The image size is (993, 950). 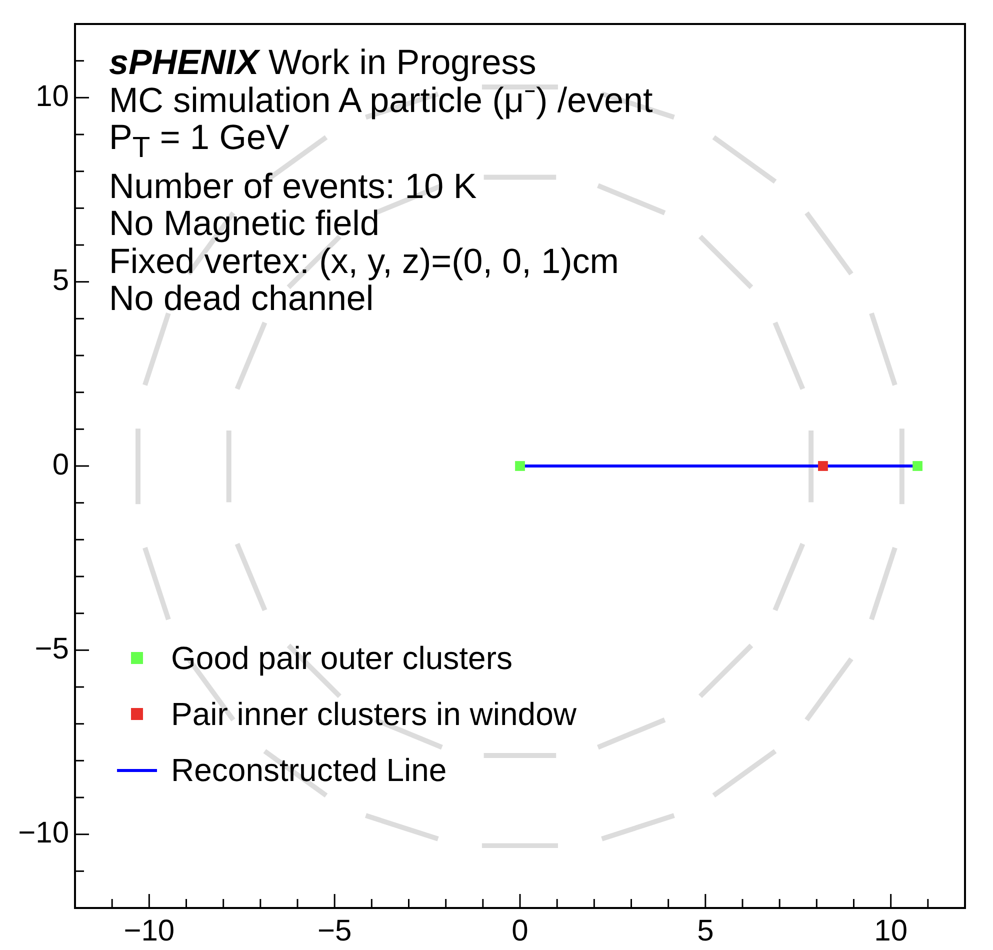 I want to click on y-tick-label: 5, so click(x=60, y=281).